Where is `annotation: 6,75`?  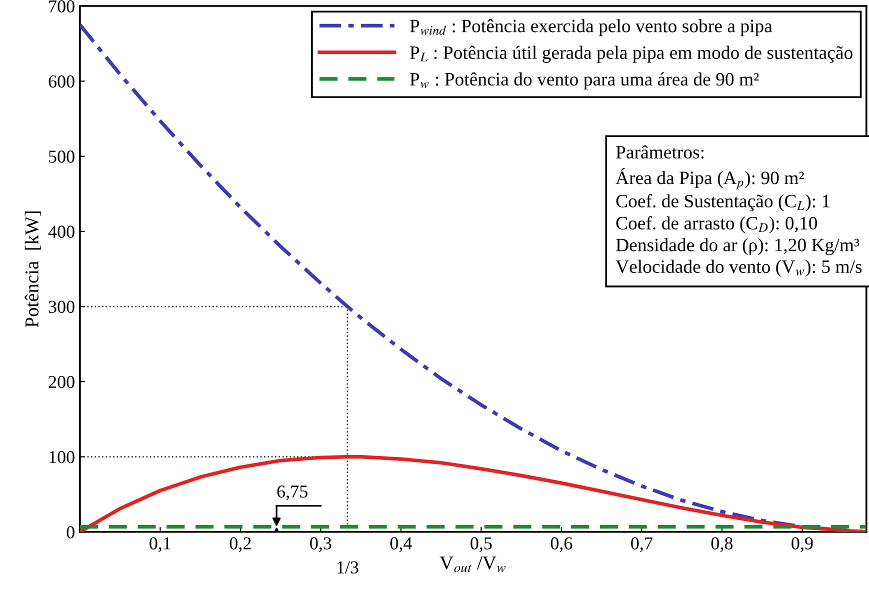
annotation: 6,75 is located at coordinates (292, 492).